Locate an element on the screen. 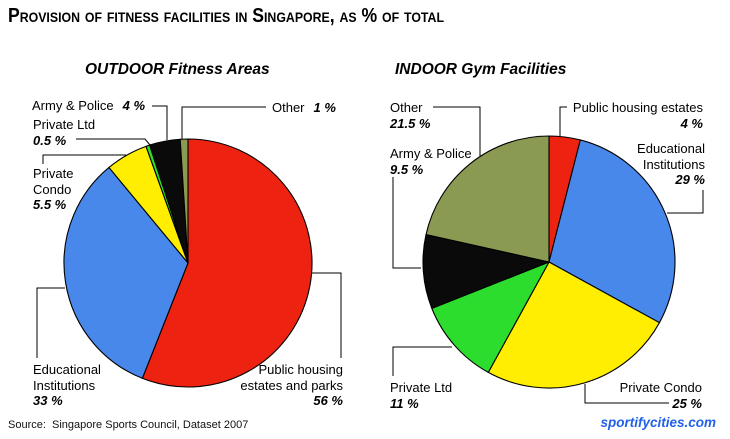  label-indoor-private-ltd: Private Ltd 11 % is located at coordinates (421, 395).